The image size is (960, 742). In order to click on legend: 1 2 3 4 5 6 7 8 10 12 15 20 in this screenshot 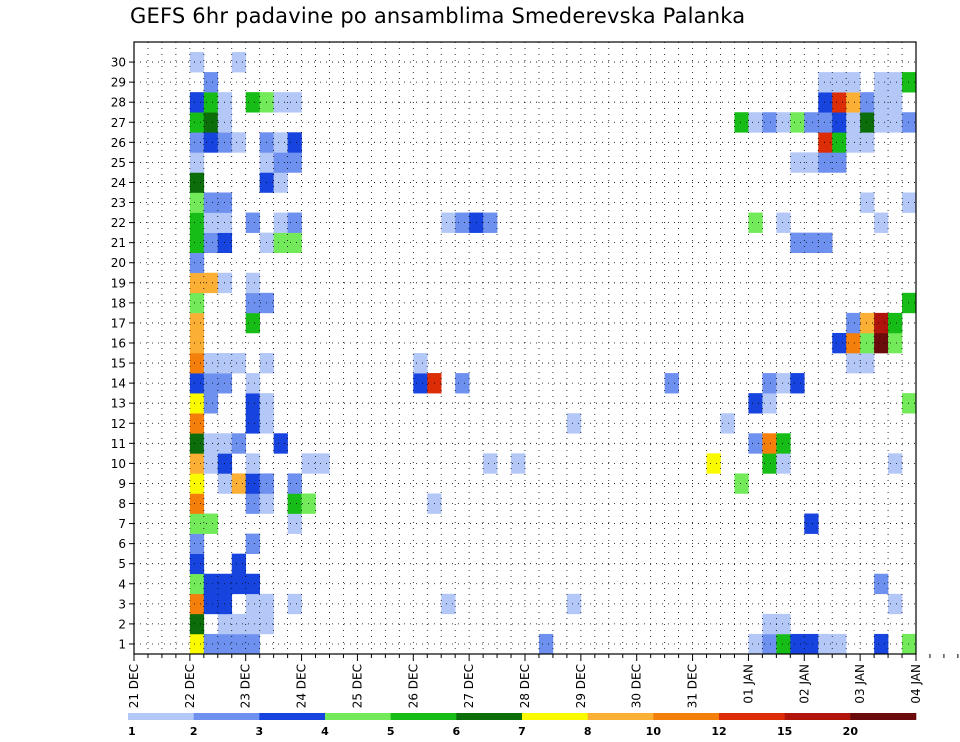, I will do `click(522, 725)`.